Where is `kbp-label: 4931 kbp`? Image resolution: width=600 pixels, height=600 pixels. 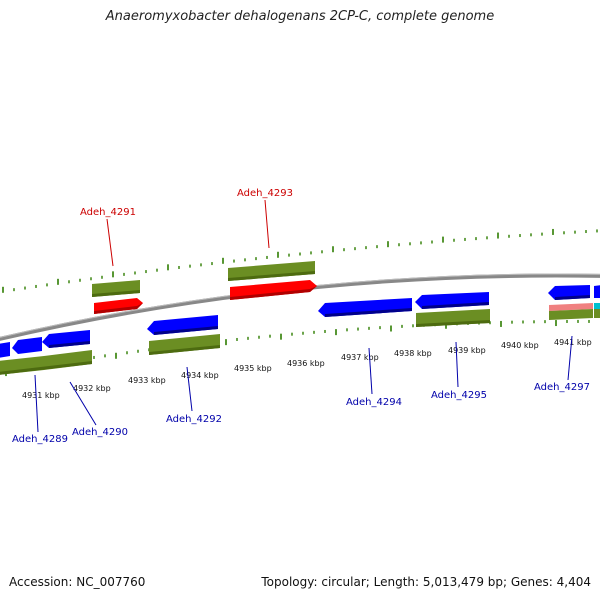
kbp-label: 4931 kbp is located at coordinates (41, 395).